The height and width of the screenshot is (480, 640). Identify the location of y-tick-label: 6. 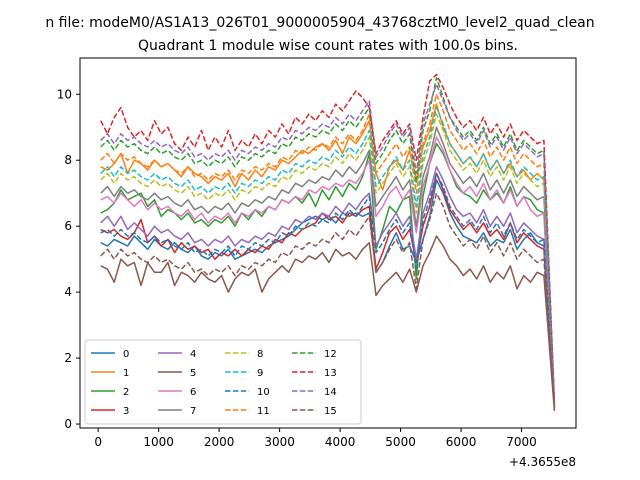
(68, 226).